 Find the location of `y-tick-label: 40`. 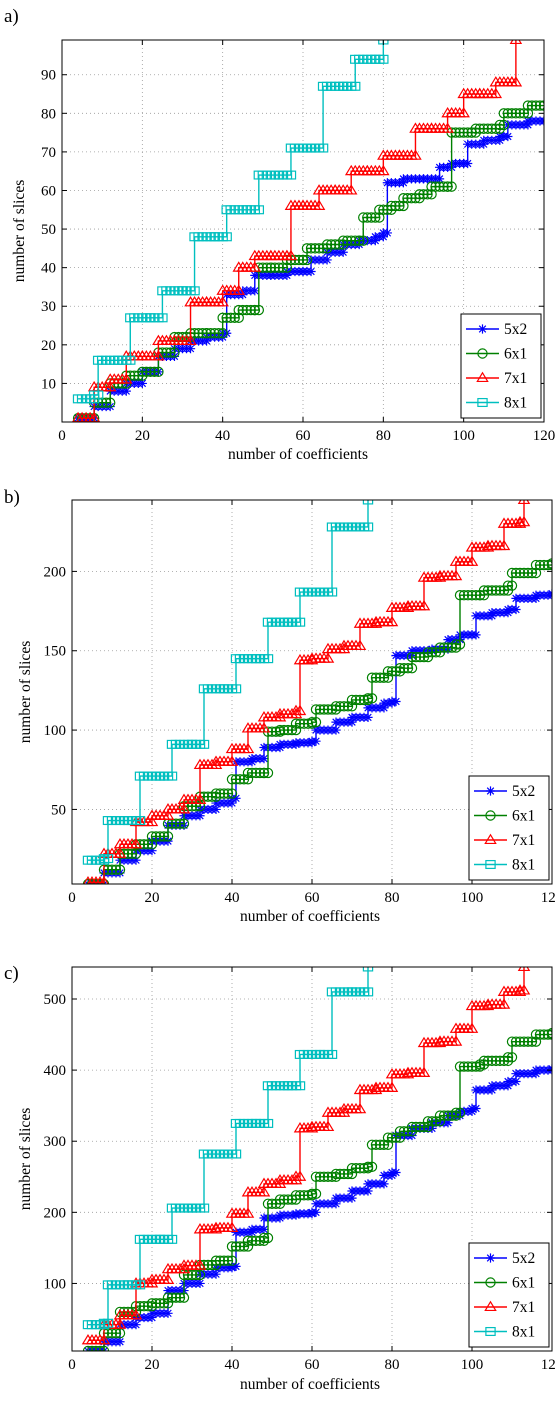

y-tick-label: 40 is located at coordinates (48, 269).